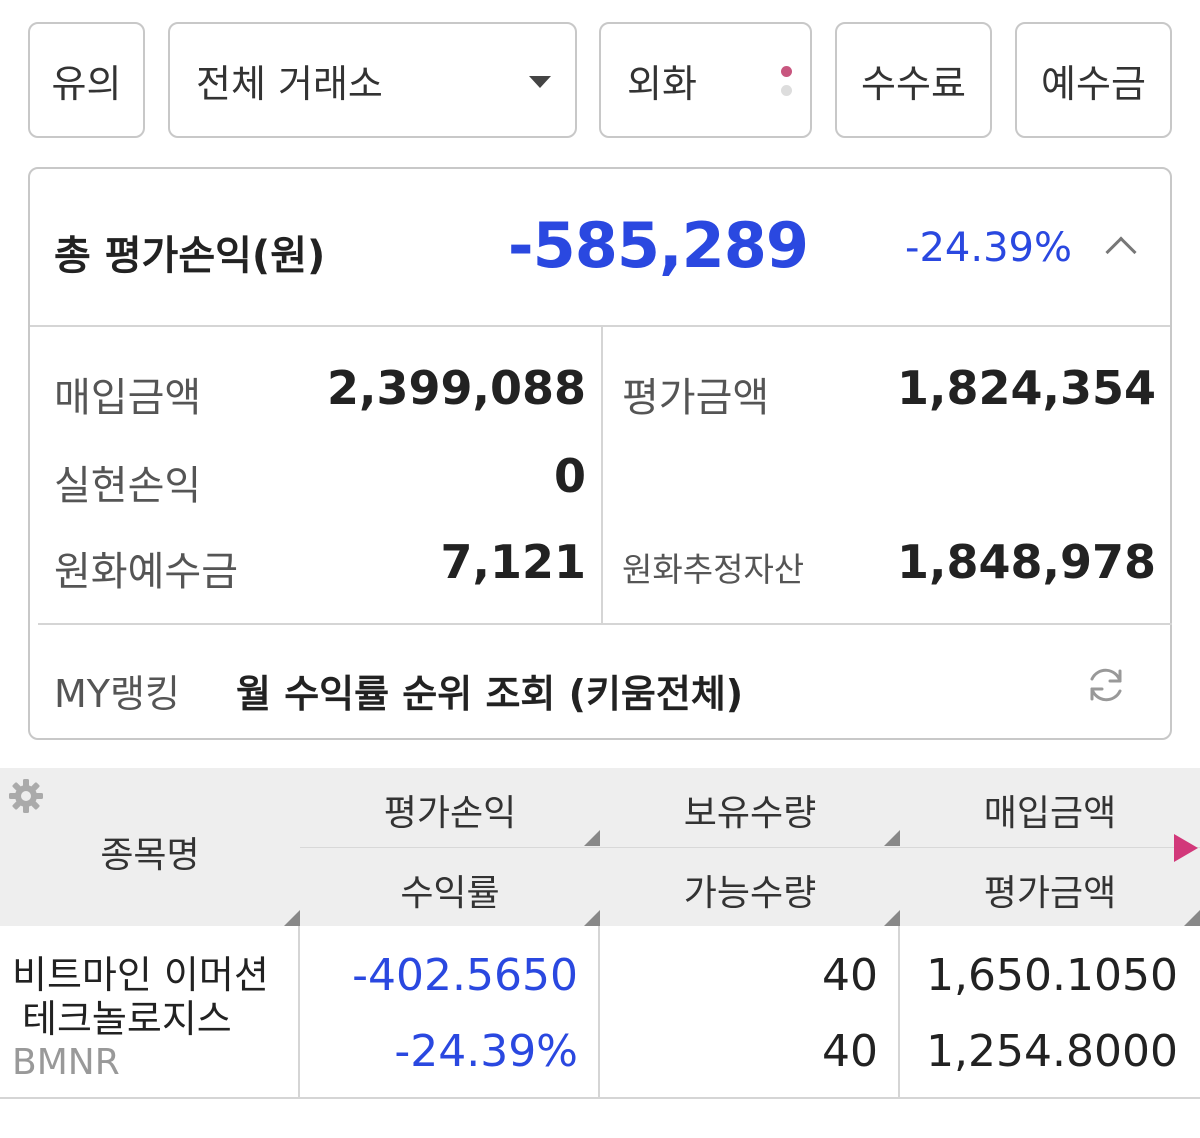 The width and height of the screenshot is (1200, 1138). Describe the element at coordinates (605, 624) in the screenshot. I see `ranking-divider` at that location.